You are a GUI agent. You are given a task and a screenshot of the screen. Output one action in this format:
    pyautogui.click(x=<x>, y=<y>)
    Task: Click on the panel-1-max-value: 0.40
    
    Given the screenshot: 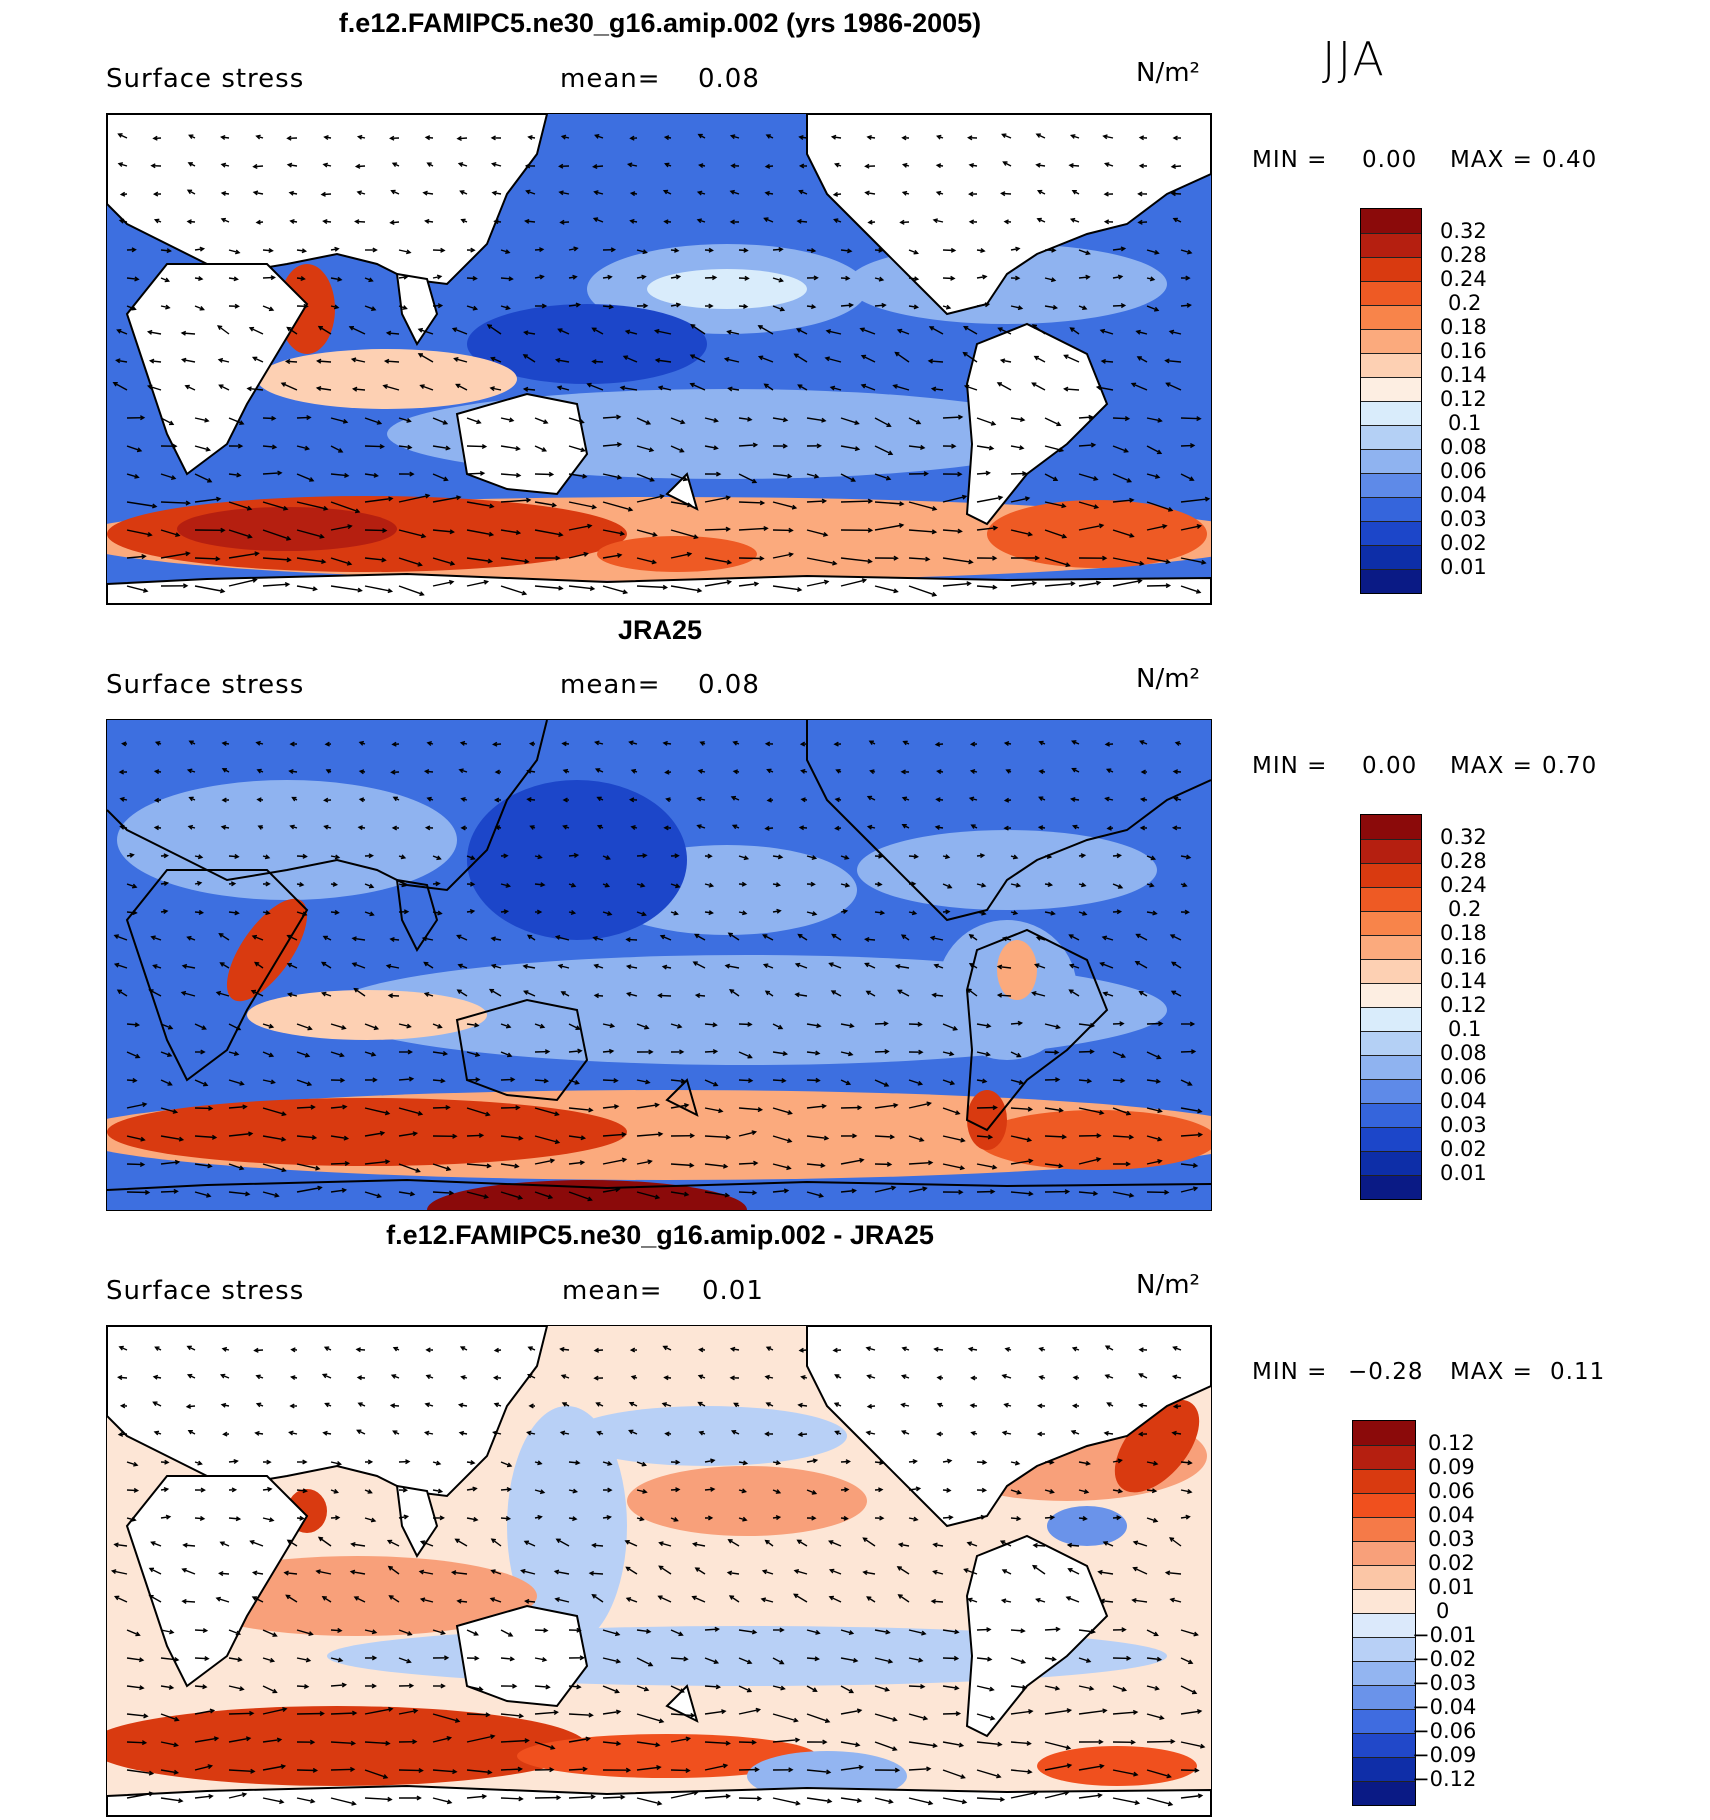 What is the action you would take?
    pyautogui.click(x=1570, y=160)
    